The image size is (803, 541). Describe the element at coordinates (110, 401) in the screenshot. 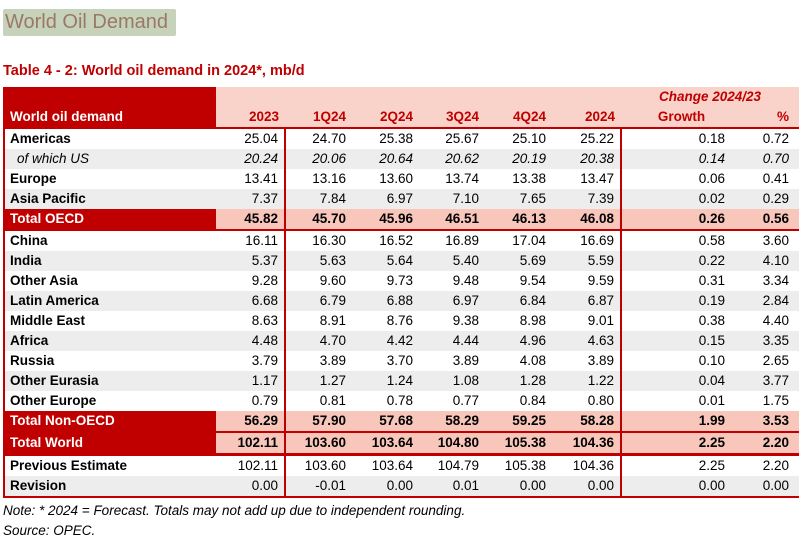

I see `row-label: Other Europe` at that location.